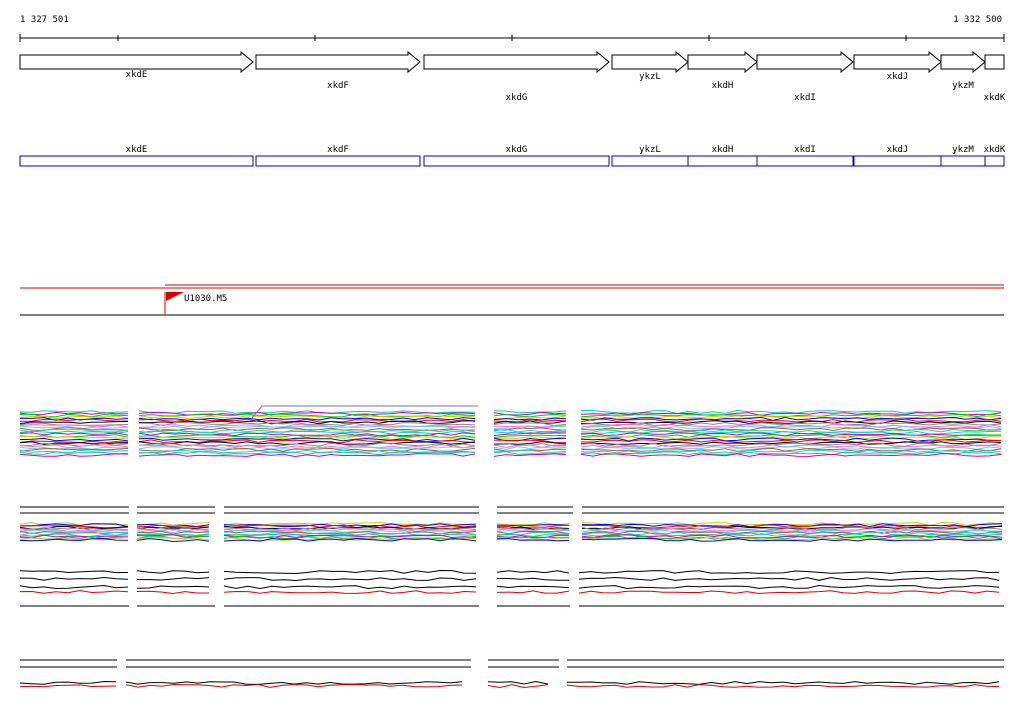  I want to click on feature-label: U1030.M5, so click(205, 299).